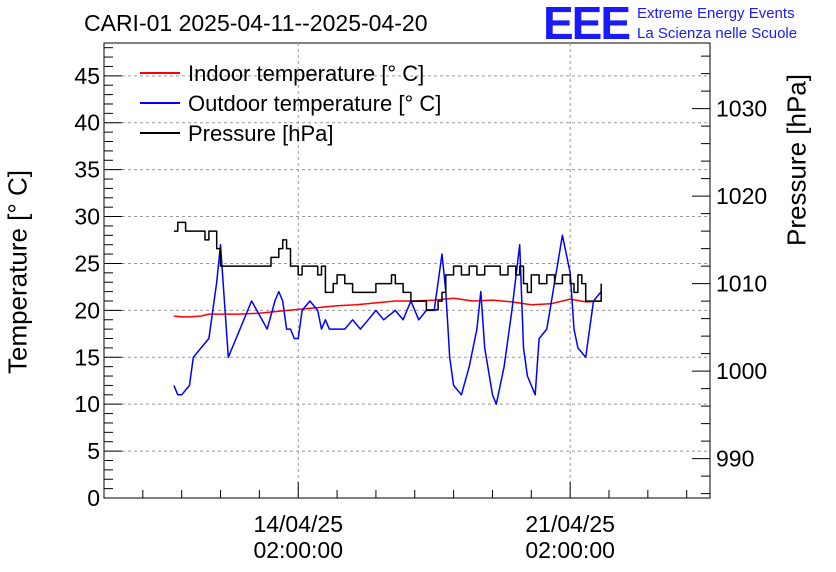  What do you see at coordinates (87, 357) in the screenshot?
I see `y-tick-label: 15` at bounding box center [87, 357].